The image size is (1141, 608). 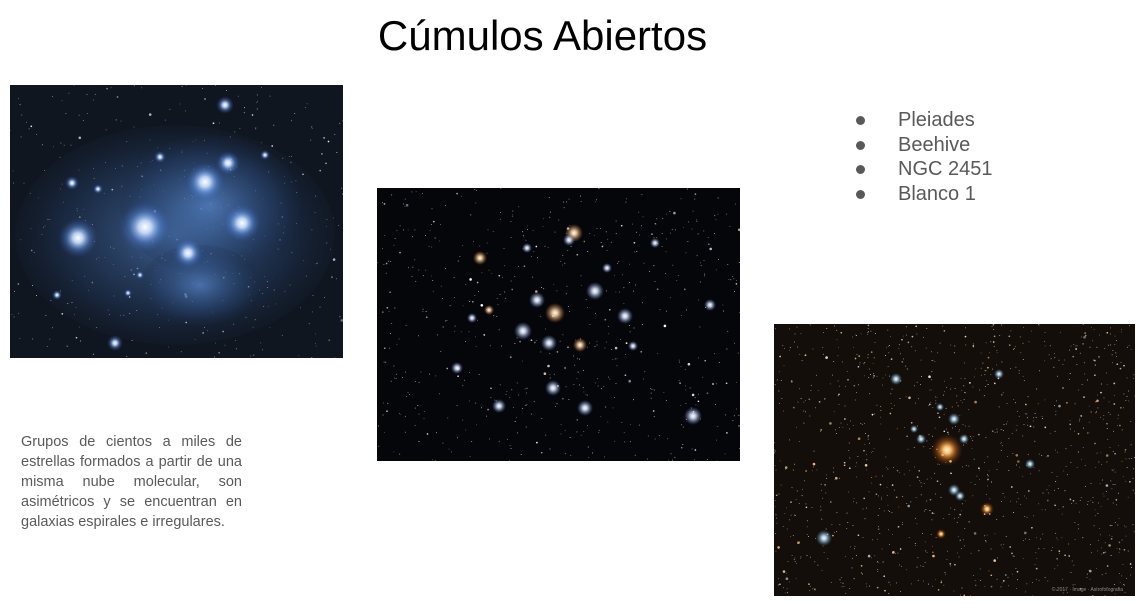 I want to click on beehive-cluster-photo, so click(x=558, y=324).